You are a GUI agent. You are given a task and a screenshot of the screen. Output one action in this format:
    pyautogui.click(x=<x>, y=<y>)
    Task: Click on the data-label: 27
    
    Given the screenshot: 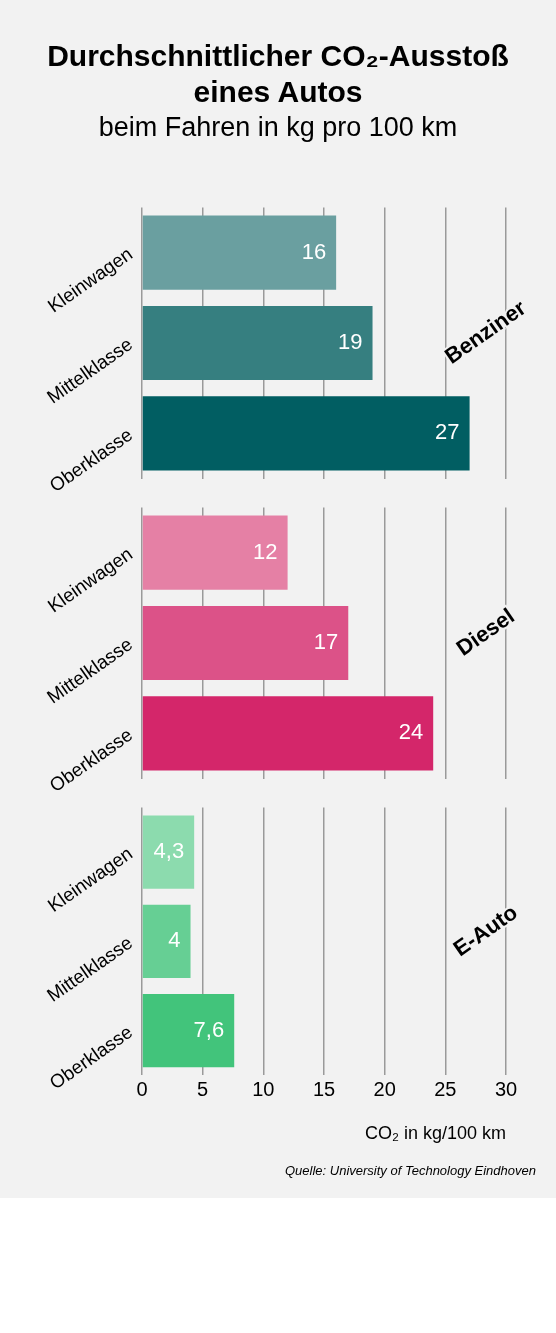 What is the action you would take?
    pyautogui.click(x=447, y=432)
    